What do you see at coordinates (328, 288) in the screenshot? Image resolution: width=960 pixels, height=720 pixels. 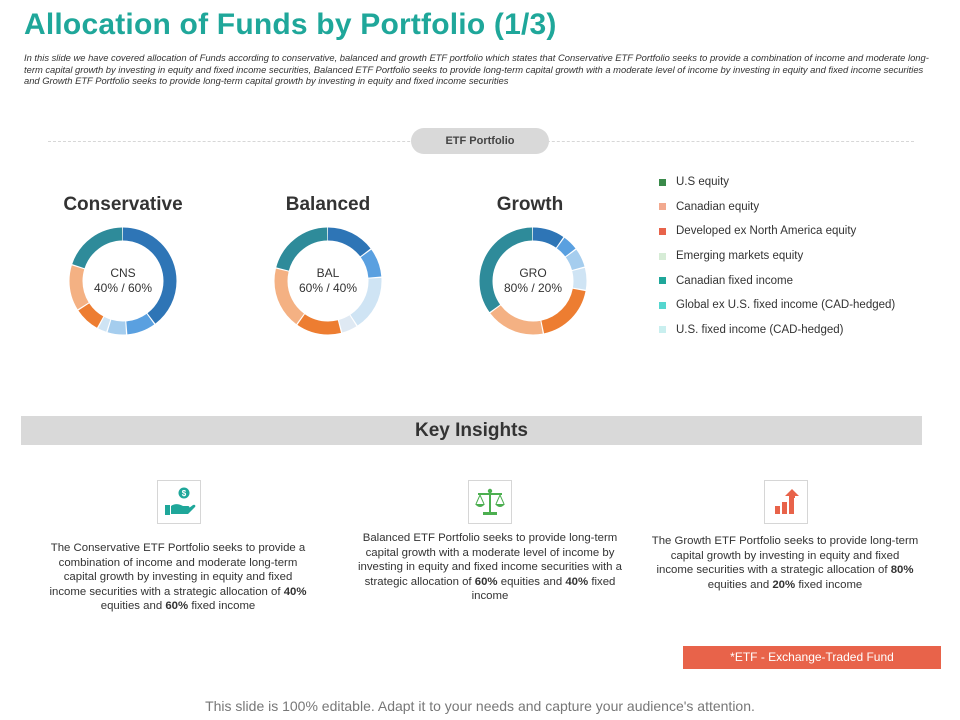 I see `donut-ratio: 60% / 40%` at bounding box center [328, 288].